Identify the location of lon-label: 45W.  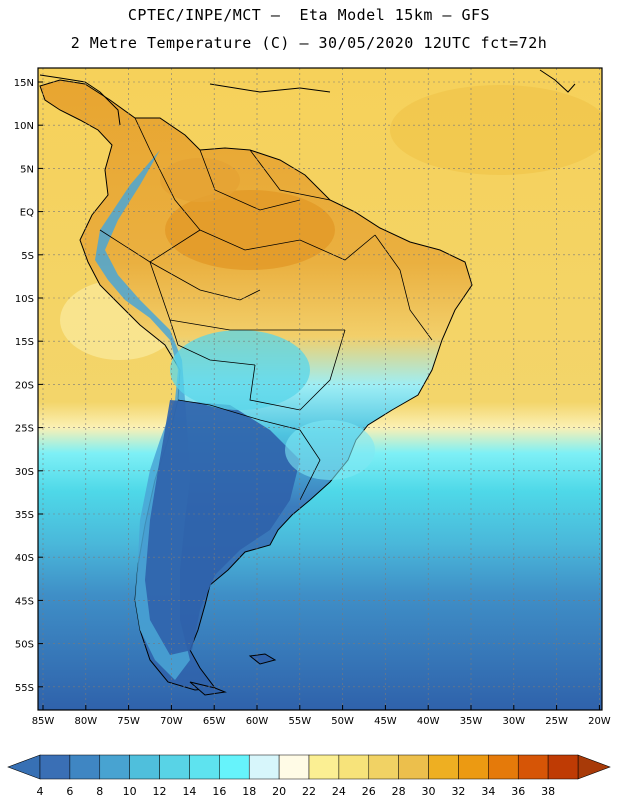
(385, 721).